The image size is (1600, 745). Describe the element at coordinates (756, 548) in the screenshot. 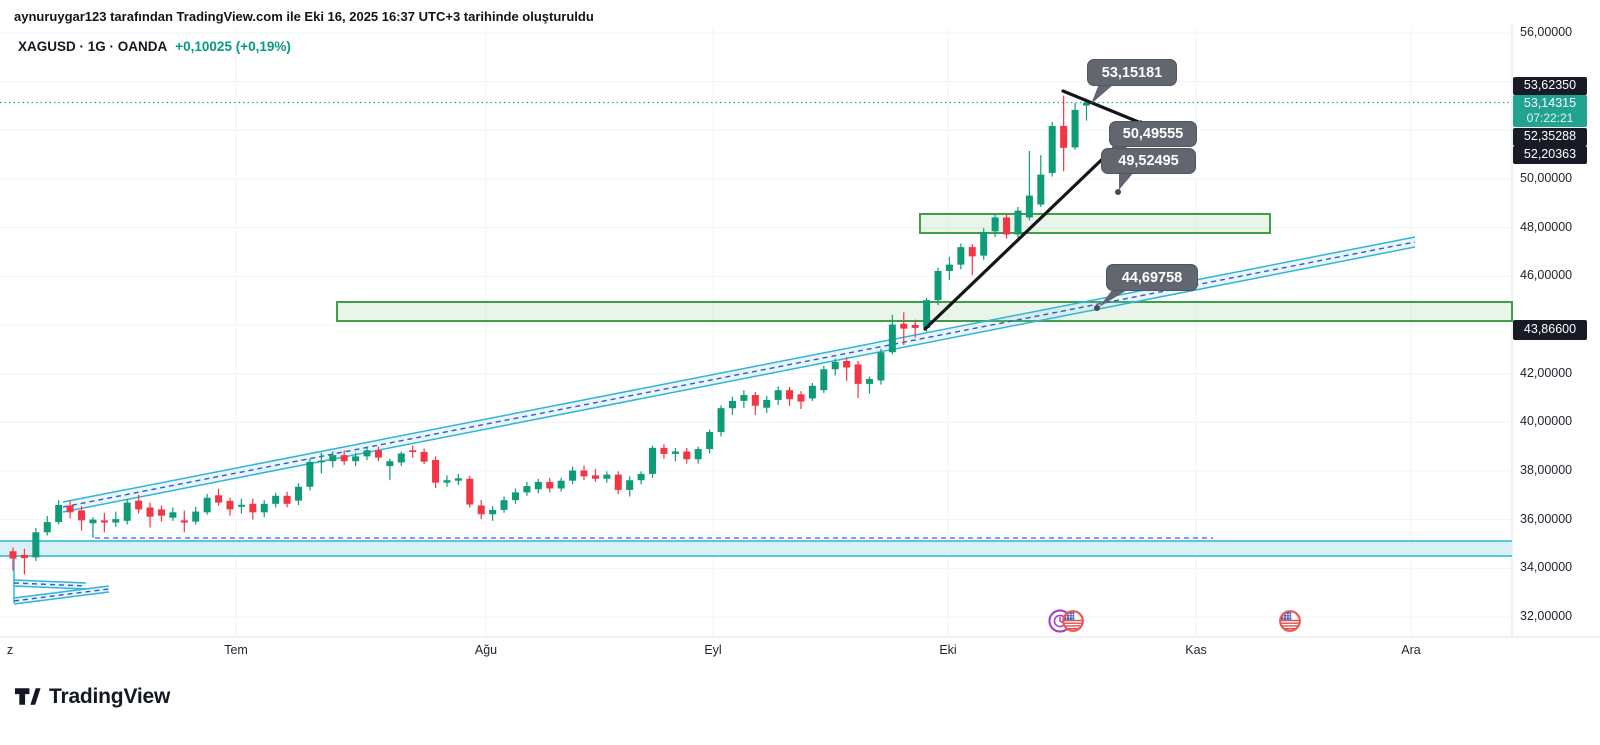

I see `support-band` at that location.